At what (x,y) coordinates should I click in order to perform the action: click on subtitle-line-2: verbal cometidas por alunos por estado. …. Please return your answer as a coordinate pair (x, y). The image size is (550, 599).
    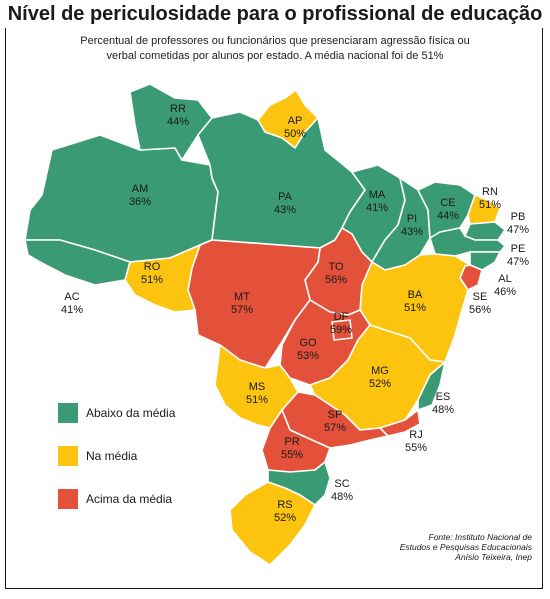
    Looking at the image, I should click on (275, 56).